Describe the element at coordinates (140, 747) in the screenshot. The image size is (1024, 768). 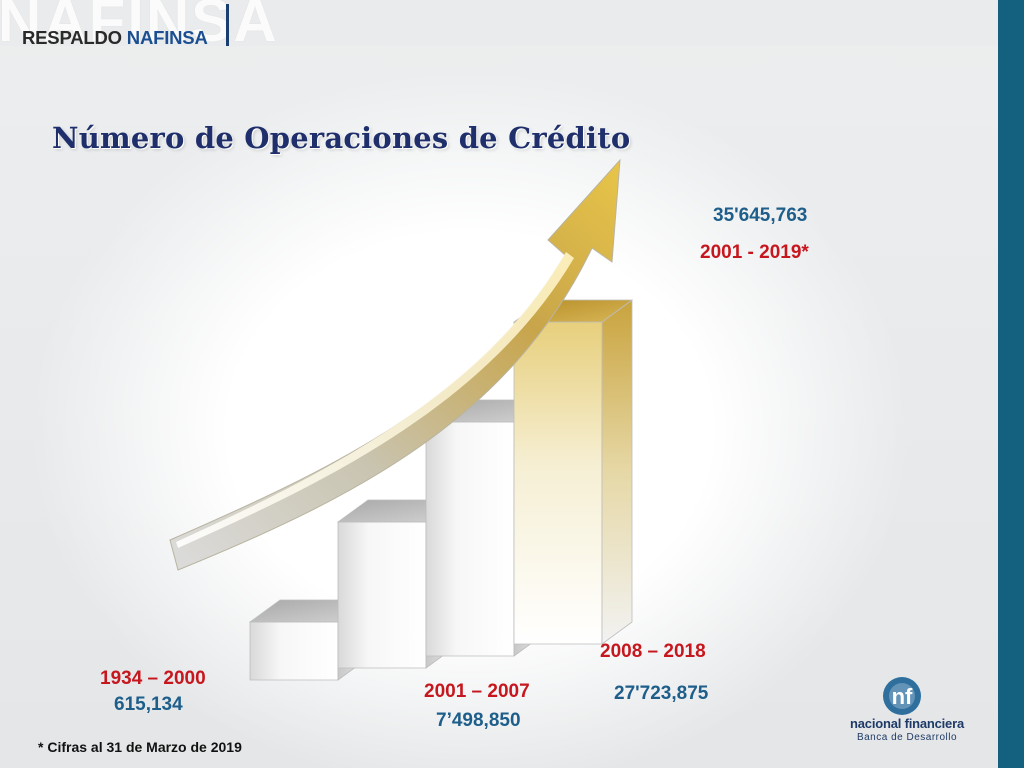
I see `footnote: * Cifras al 31 de Marzo de 2019` at that location.